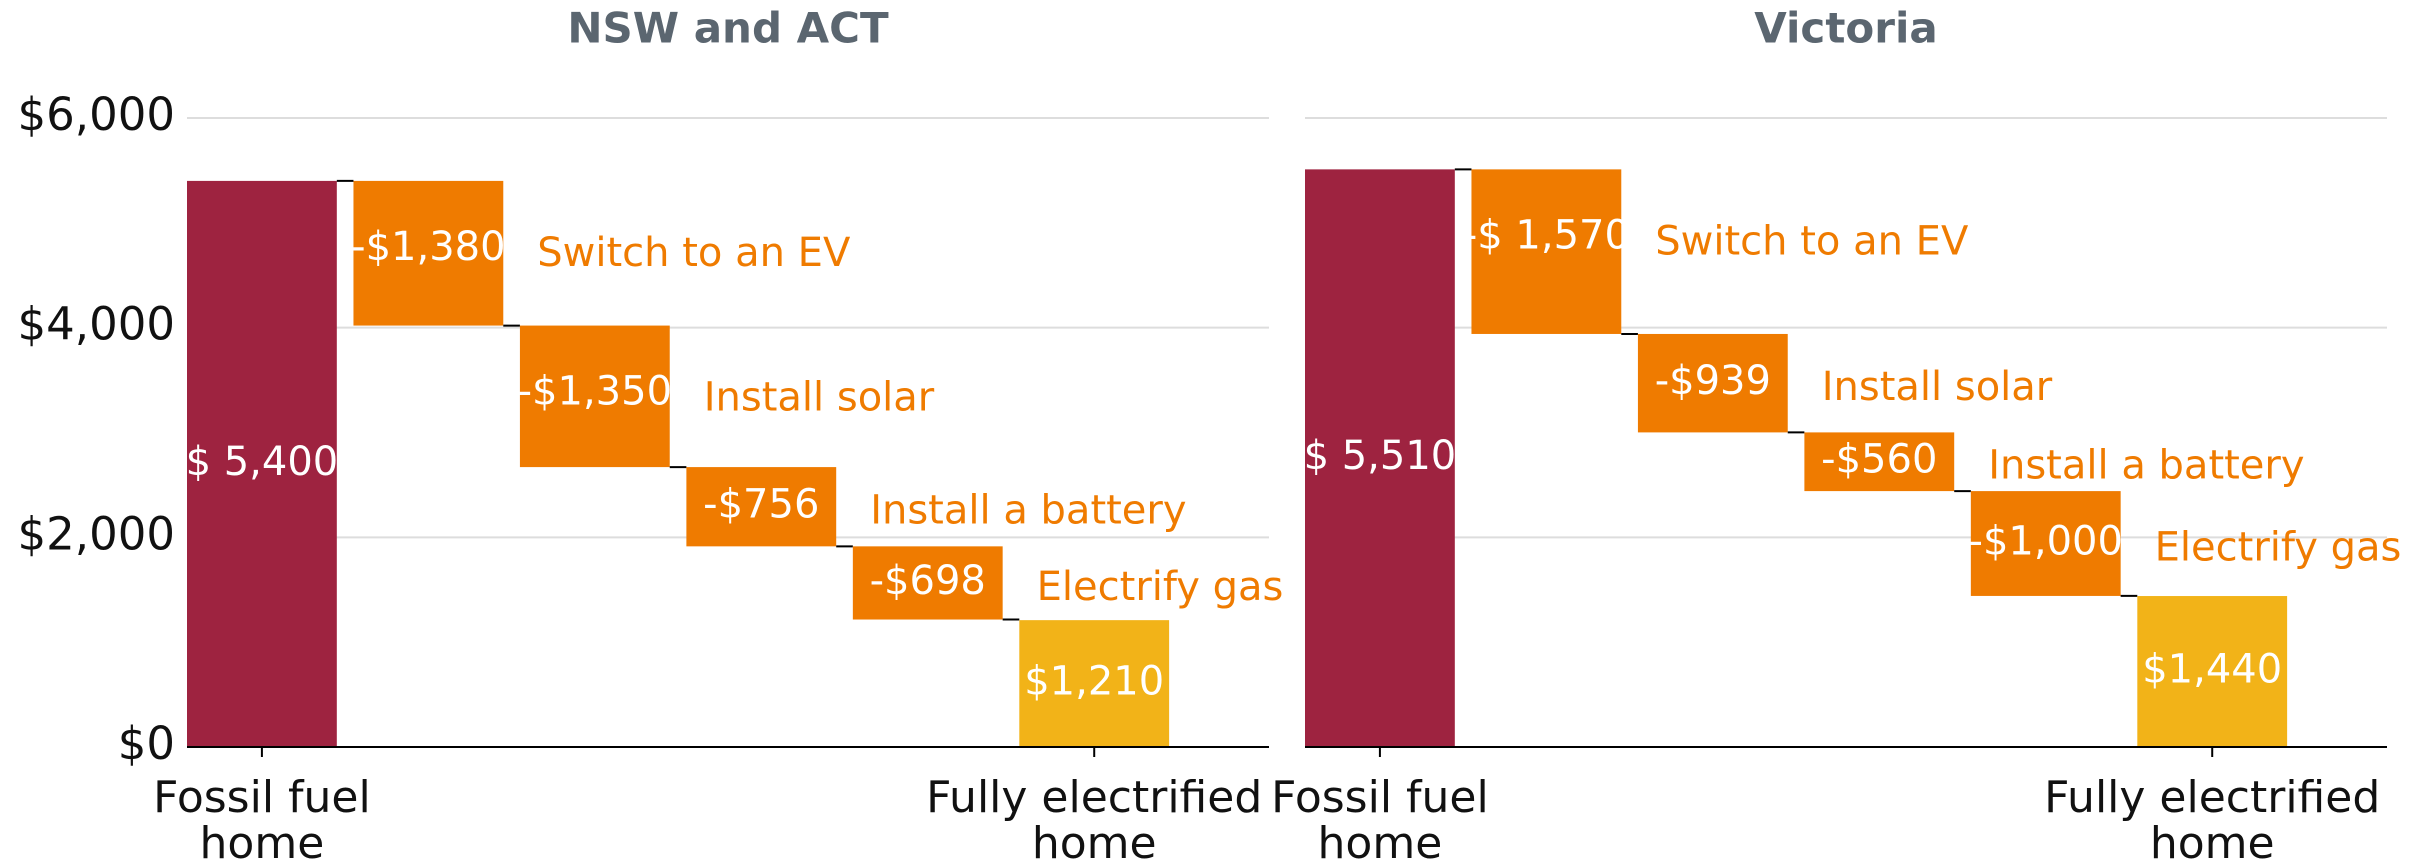  Describe the element at coordinates (728, 28) in the screenshot. I see `chart-title: NSW and ACT` at that location.